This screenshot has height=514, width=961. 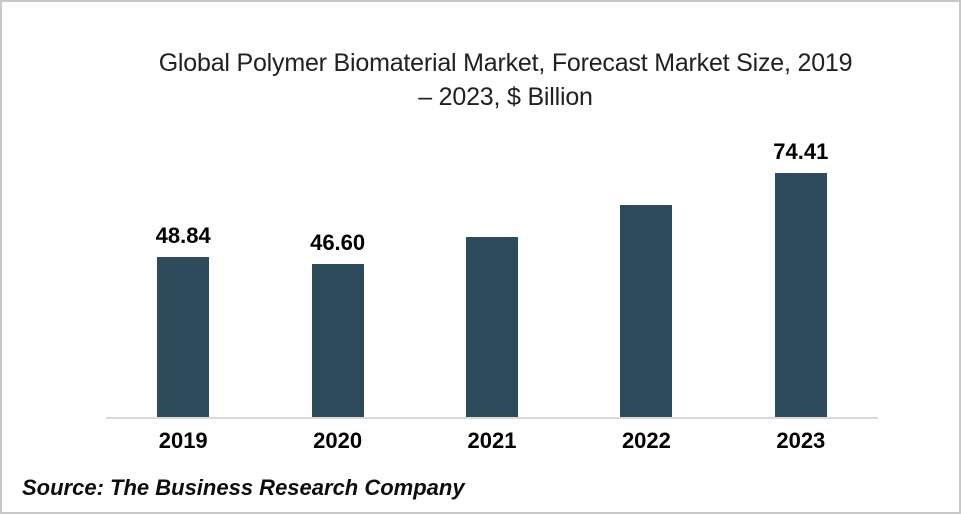 I want to click on bar-group-2021, so click(x=492, y=323).